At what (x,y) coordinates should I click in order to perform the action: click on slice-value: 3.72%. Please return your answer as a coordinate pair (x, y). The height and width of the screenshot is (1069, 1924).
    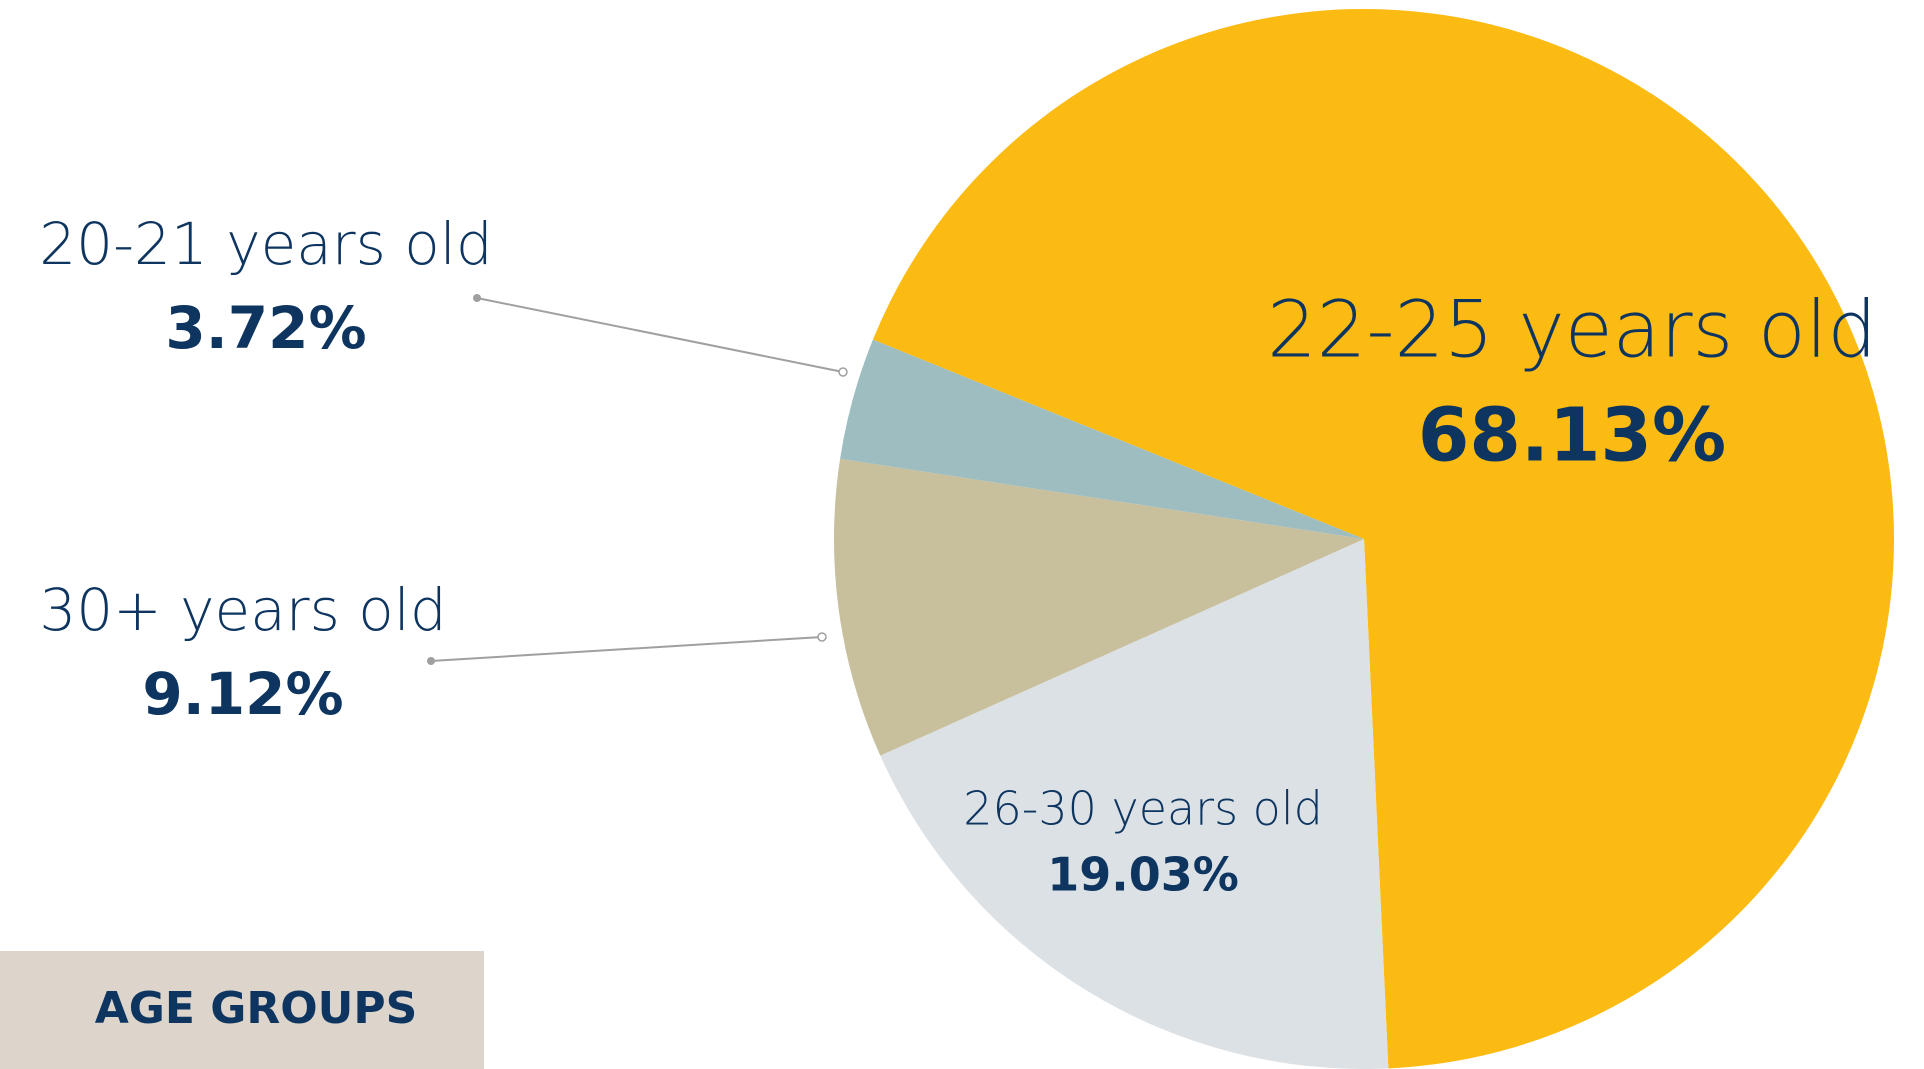
    Looking at the image, I should click on (265, 328).